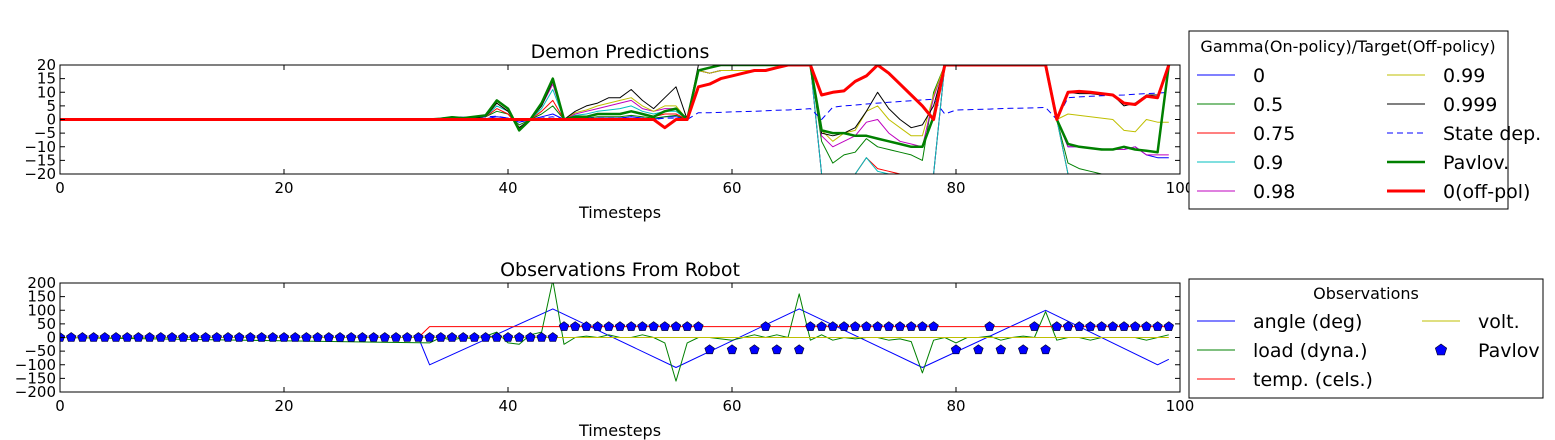 This screenshot has width=1555, height=440. What do you see at coordinates (1259, 76) in the screenshot?
I see `legend-0-label: 0` at bounding box center [1259, 76].